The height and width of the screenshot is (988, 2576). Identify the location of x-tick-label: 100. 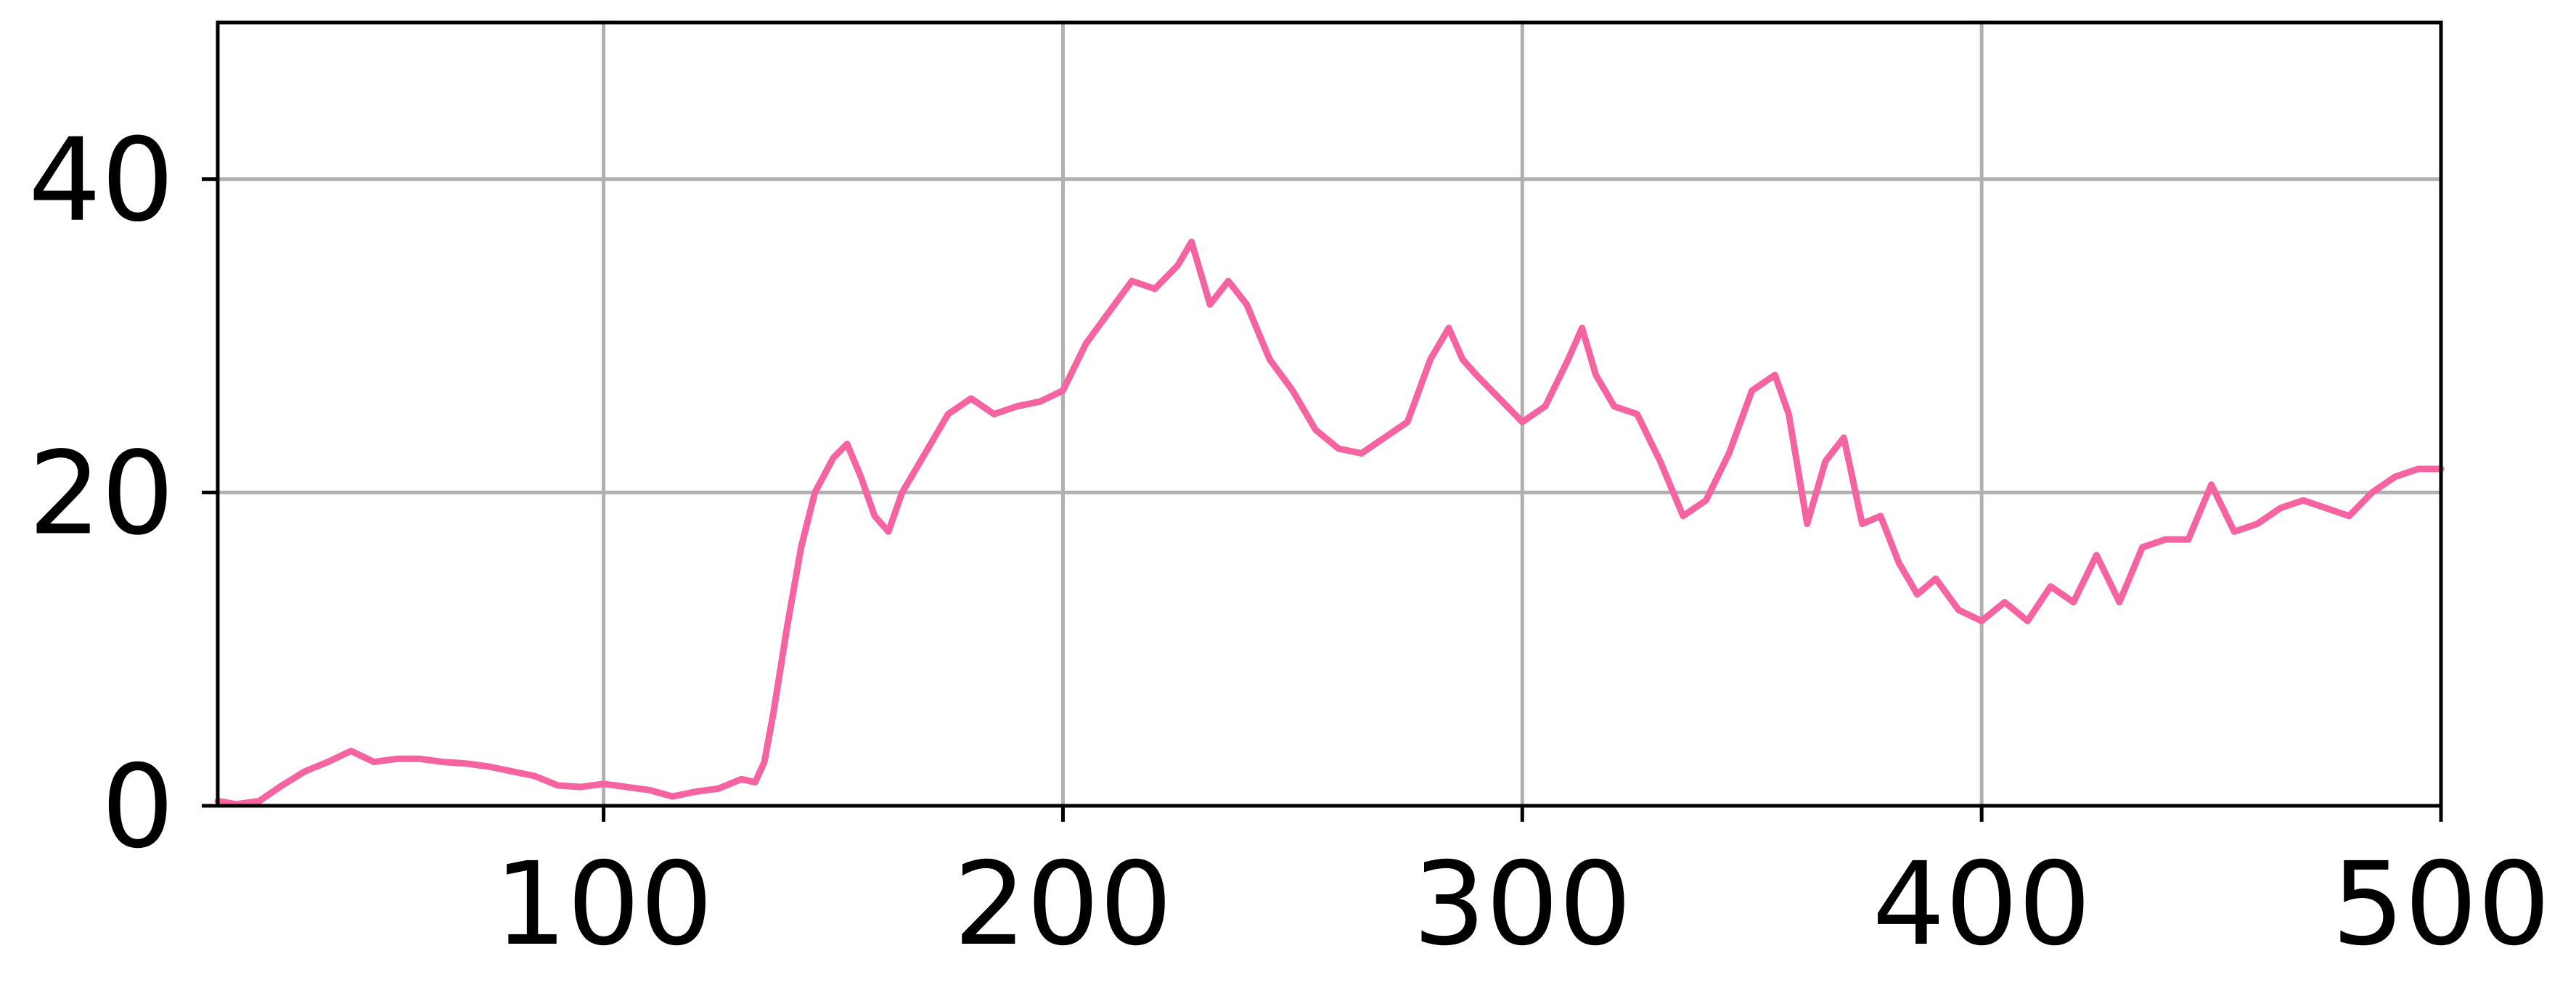
(604, 904).